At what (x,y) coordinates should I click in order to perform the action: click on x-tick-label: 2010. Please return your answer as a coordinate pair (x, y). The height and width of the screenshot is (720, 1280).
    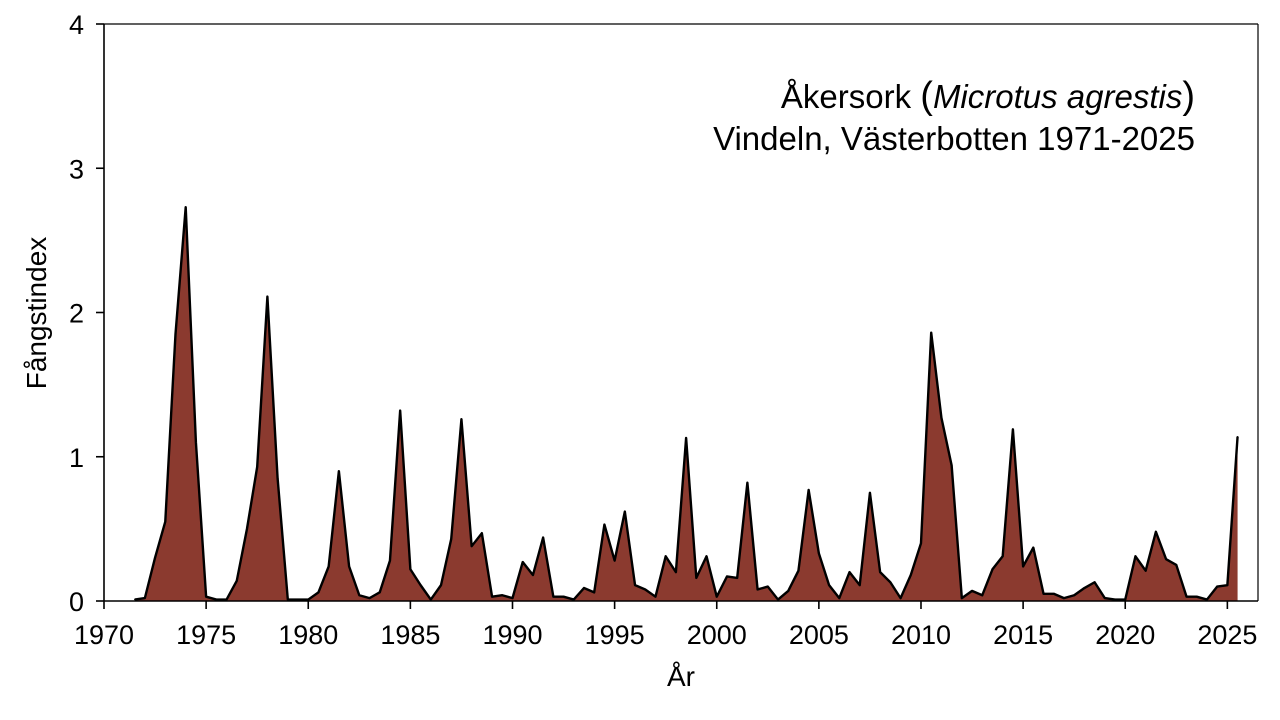
    Looking at the image, I should click on (921, 635).